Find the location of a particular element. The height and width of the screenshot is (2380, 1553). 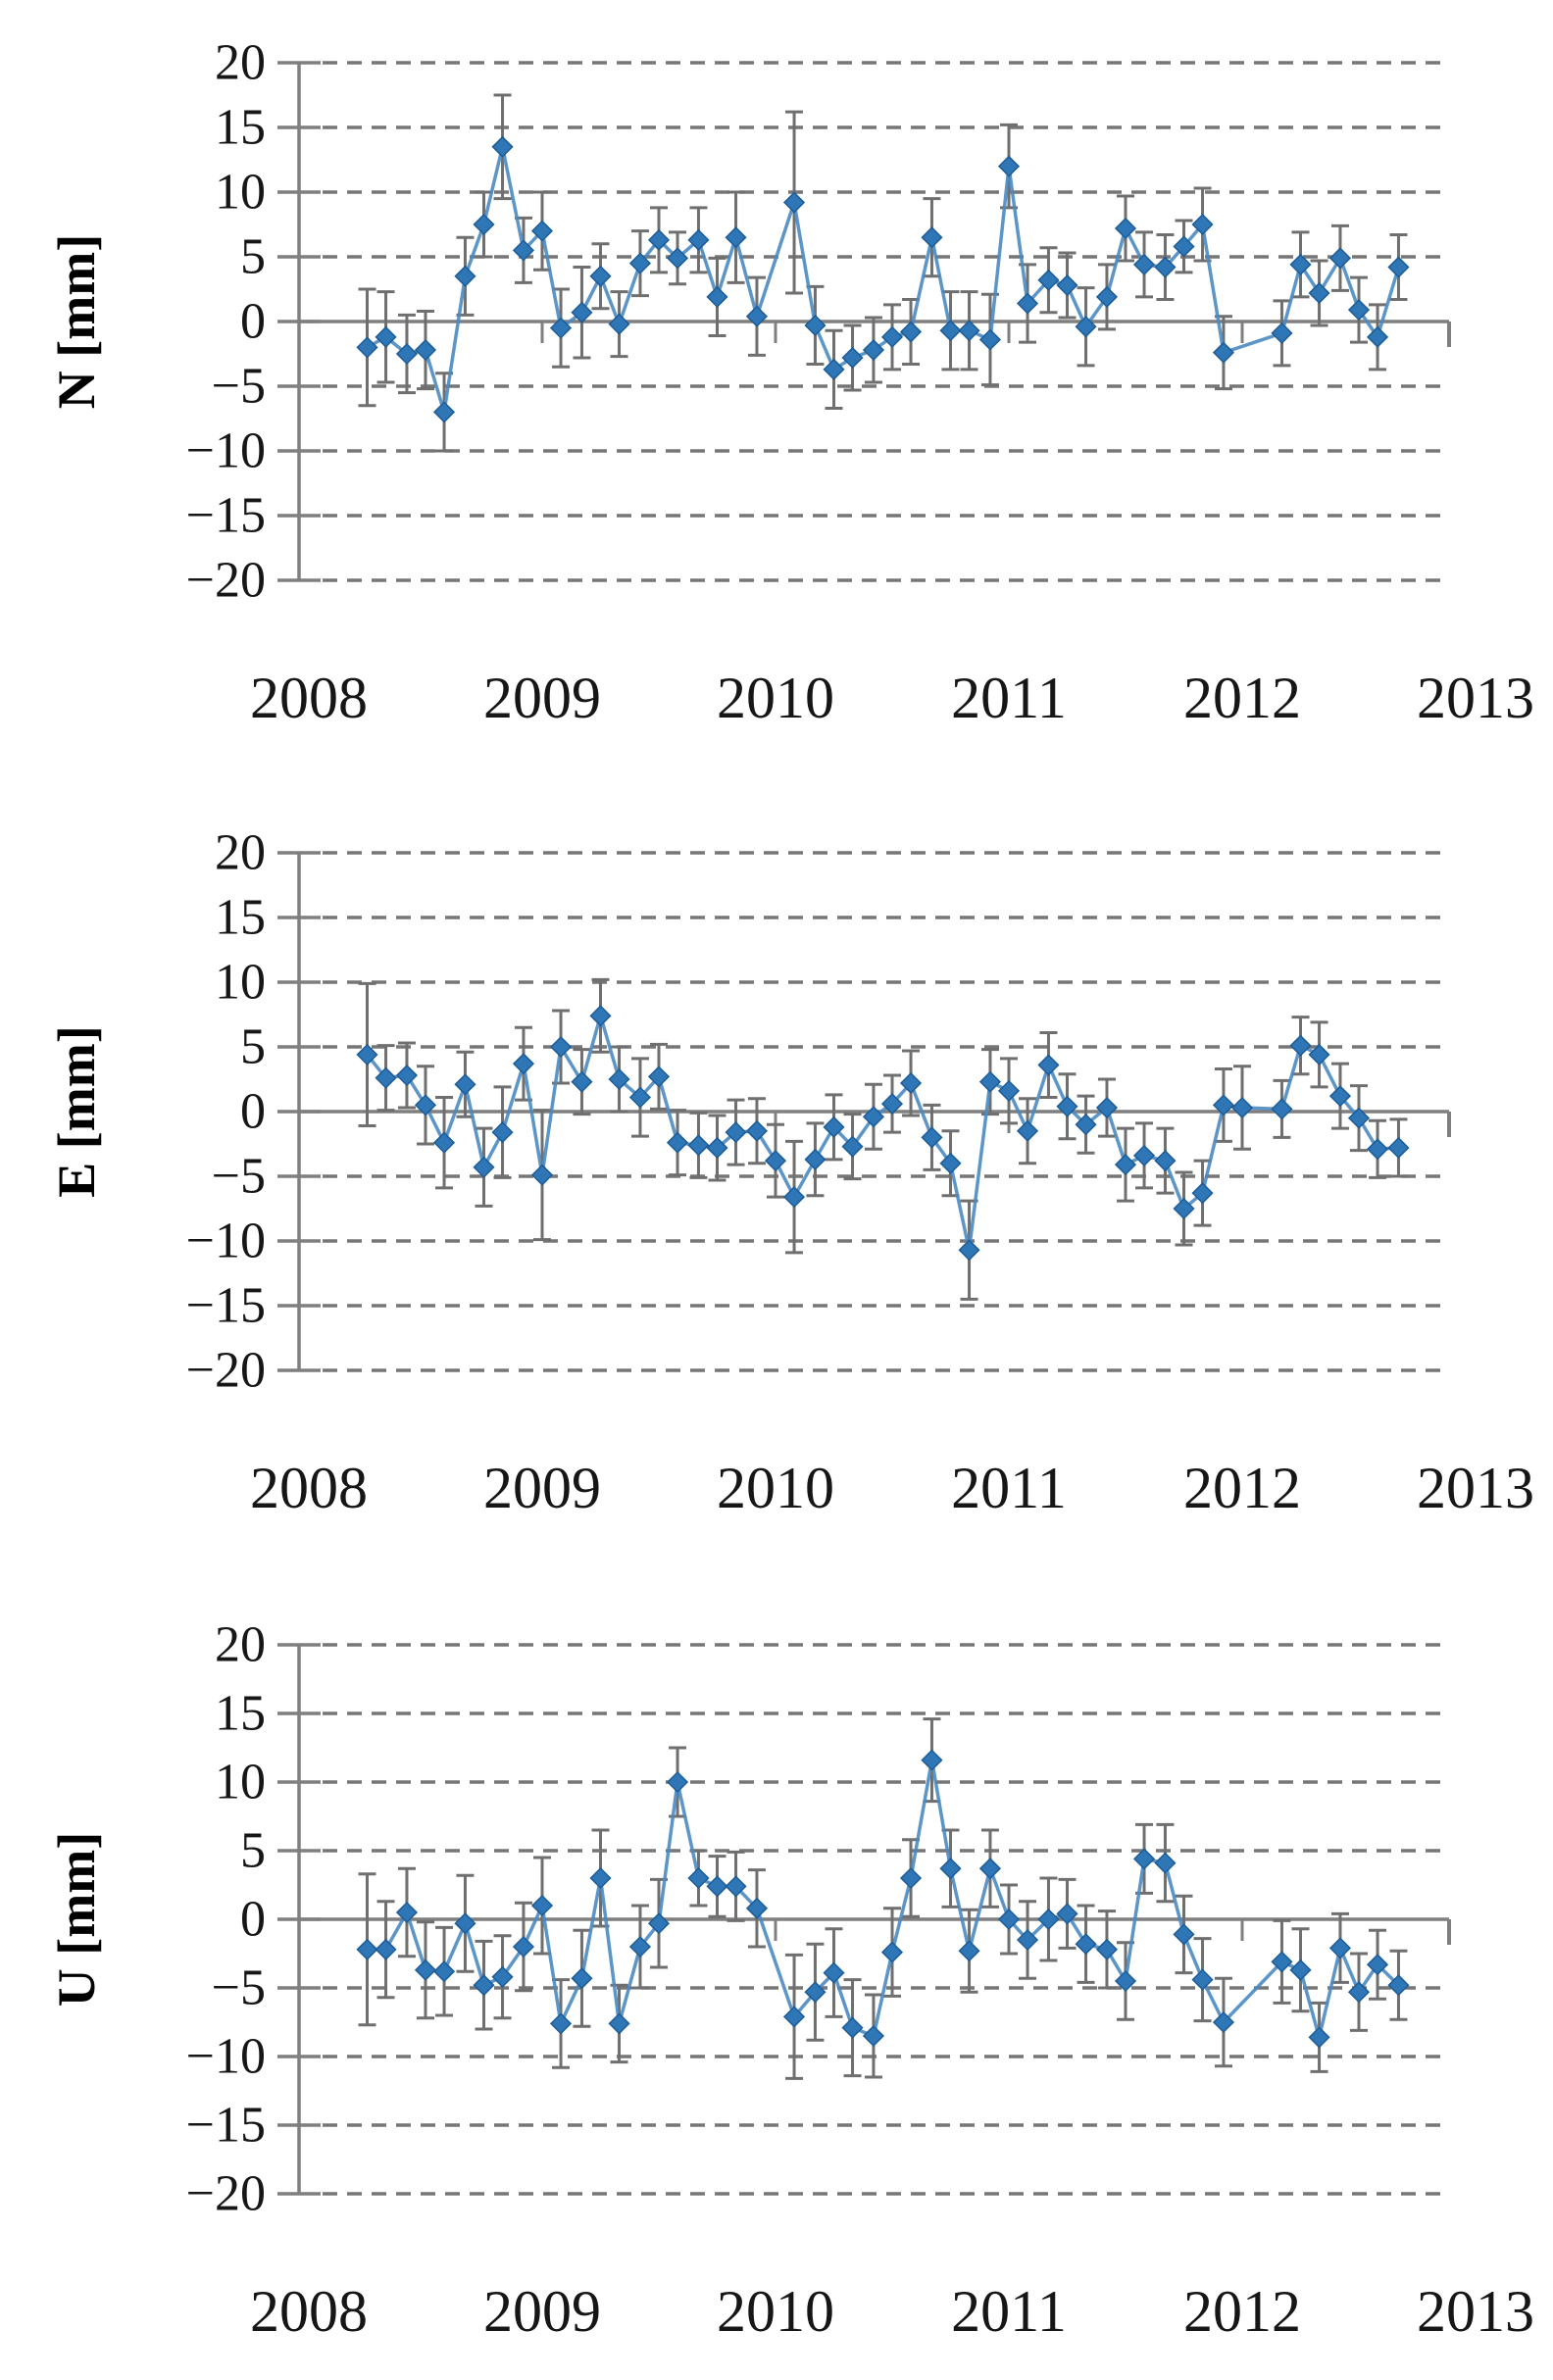

u-markers is located at coordinates (883, 1899).